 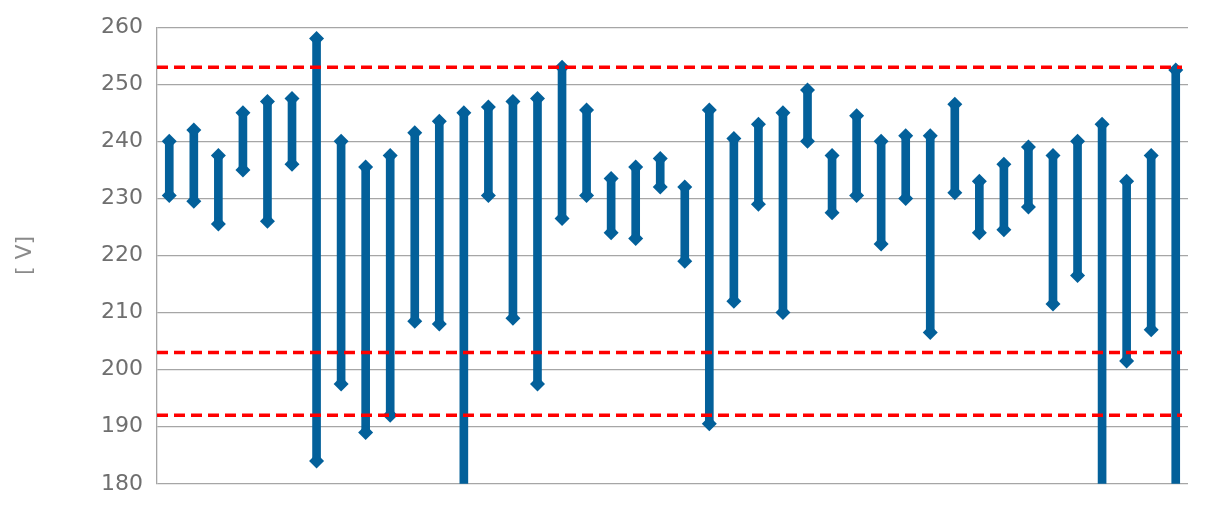 What do you see at coordinates (122, 140) in the screenshot?
I see `y-tick-label: 240` at bounding box center [122, 140].